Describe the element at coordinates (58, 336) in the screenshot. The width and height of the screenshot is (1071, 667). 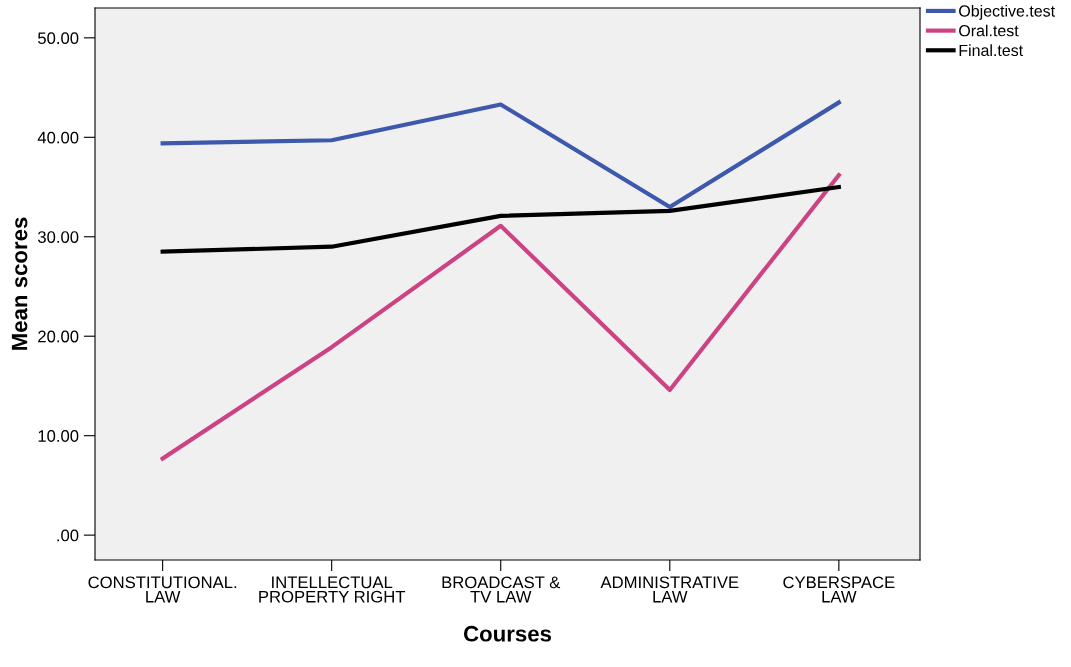
I see `y-tick-label: 20.00` at that location.